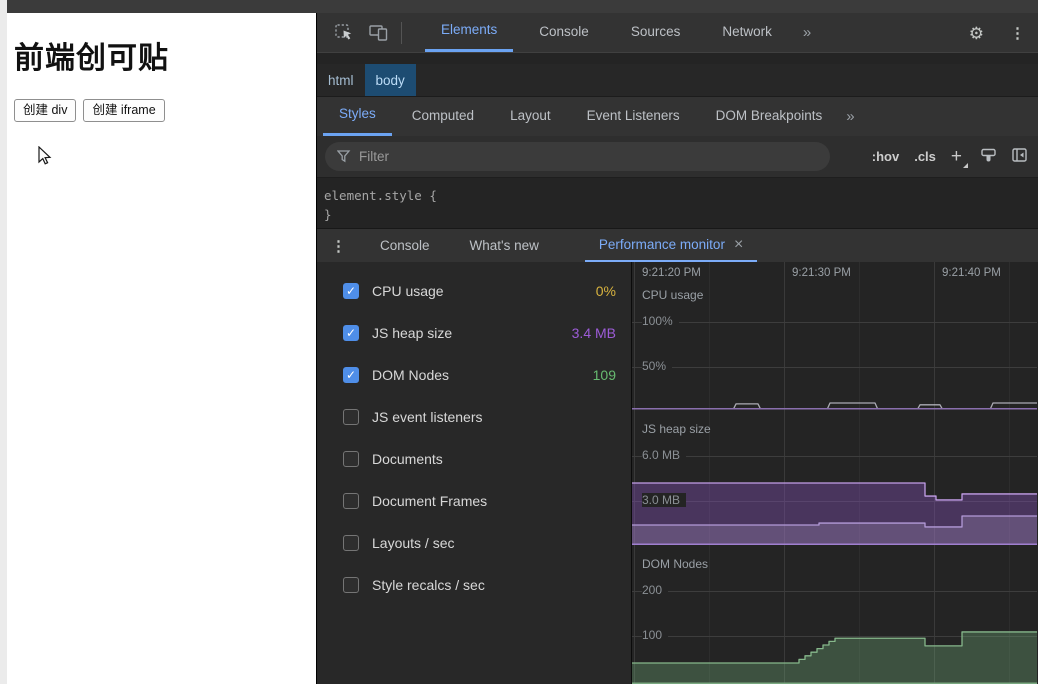 This screenshot has height=684, width=1038. I want to click on drawer-tab-console: Console, so click(405, 245).